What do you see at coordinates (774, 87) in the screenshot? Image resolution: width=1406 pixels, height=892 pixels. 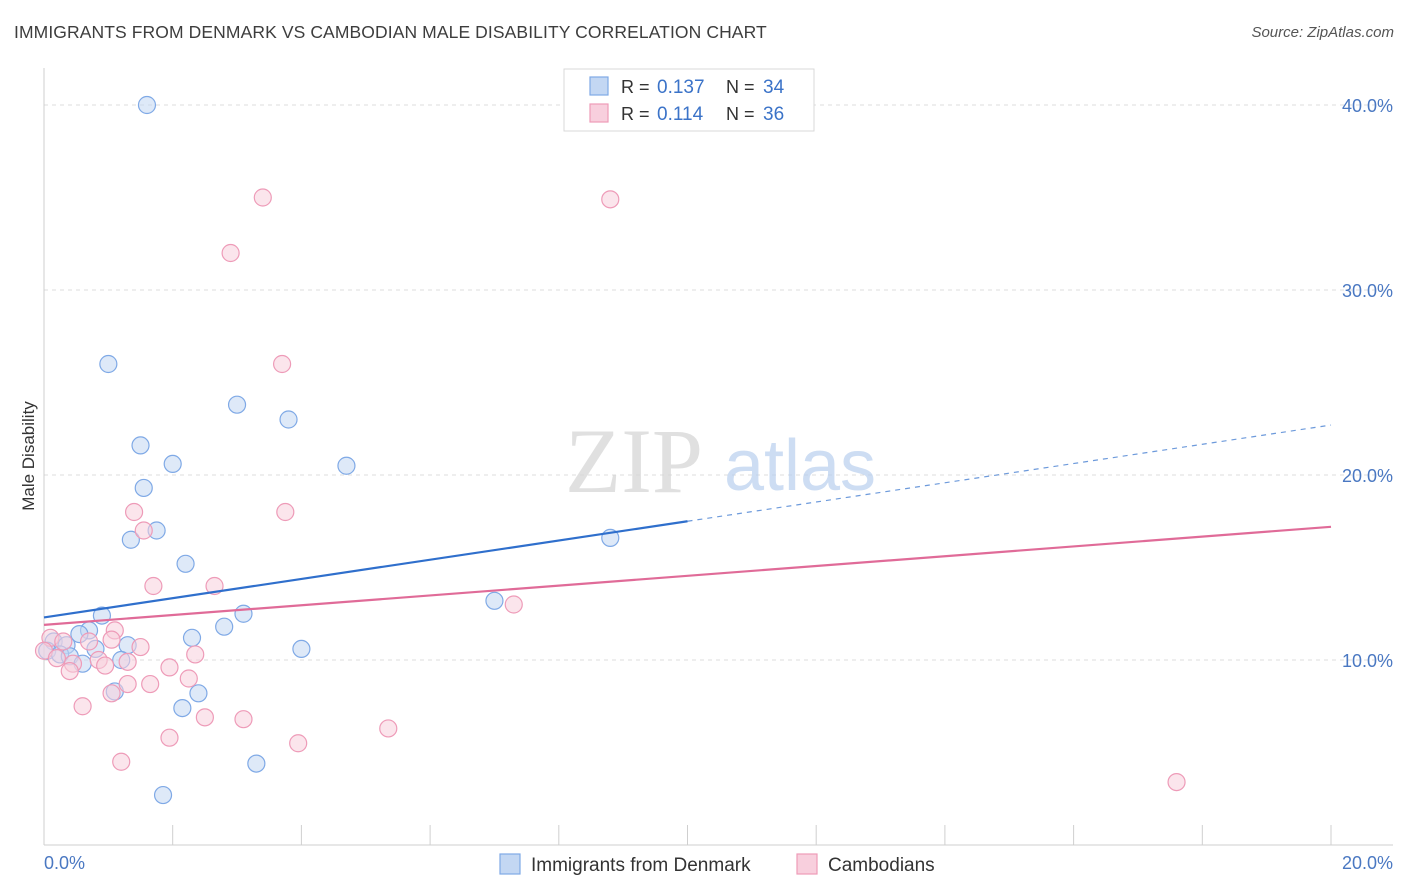 I see `legend-n-value-denmark: 34` at bounding box center [774, 87].